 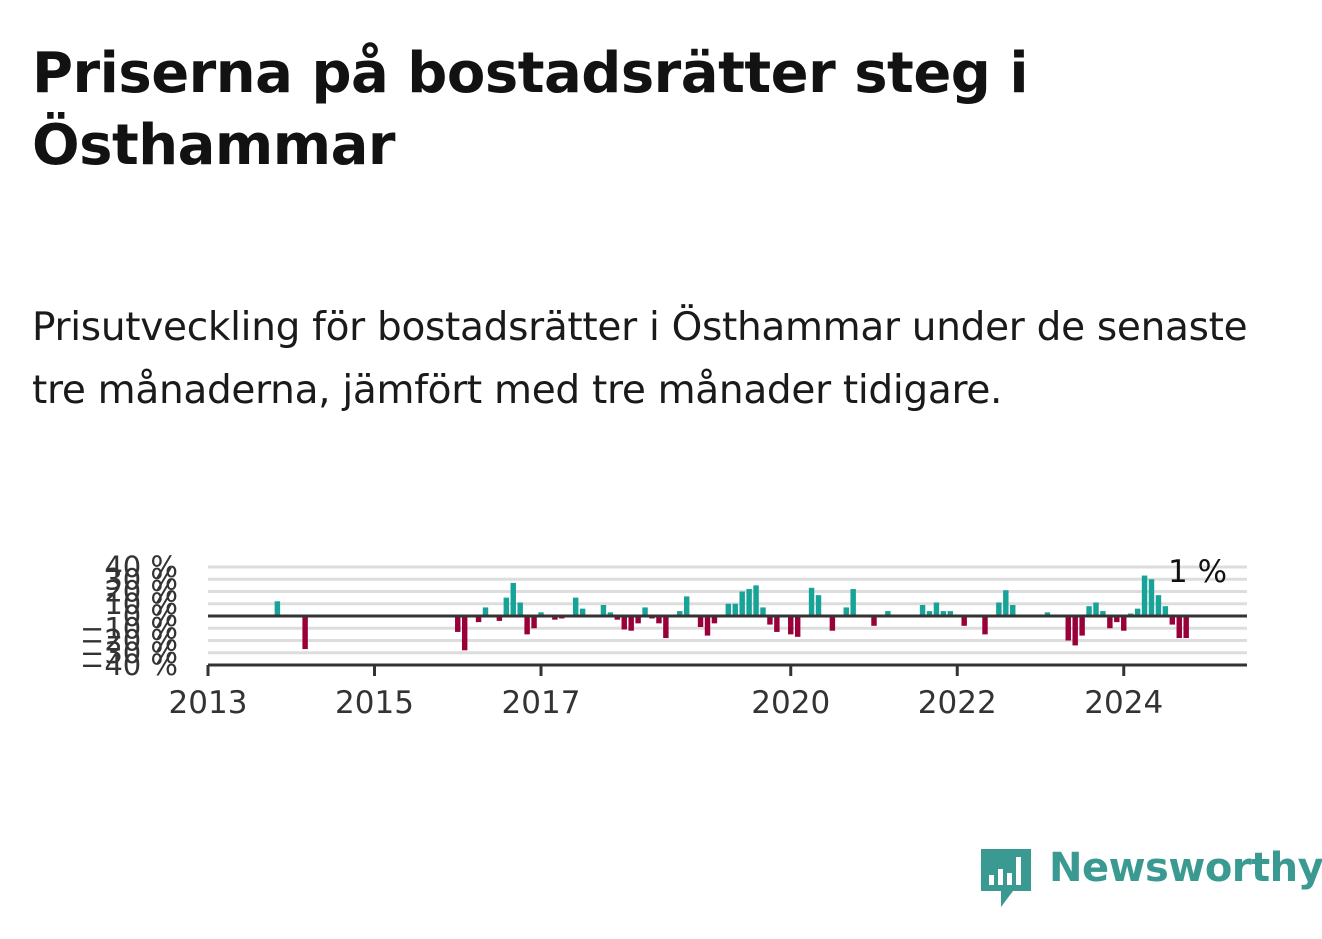 What do you see at coordinates (1006, 878) in the screenshot?
I see `newsworthy-logo-icon` at bounding box center [1006, 878].